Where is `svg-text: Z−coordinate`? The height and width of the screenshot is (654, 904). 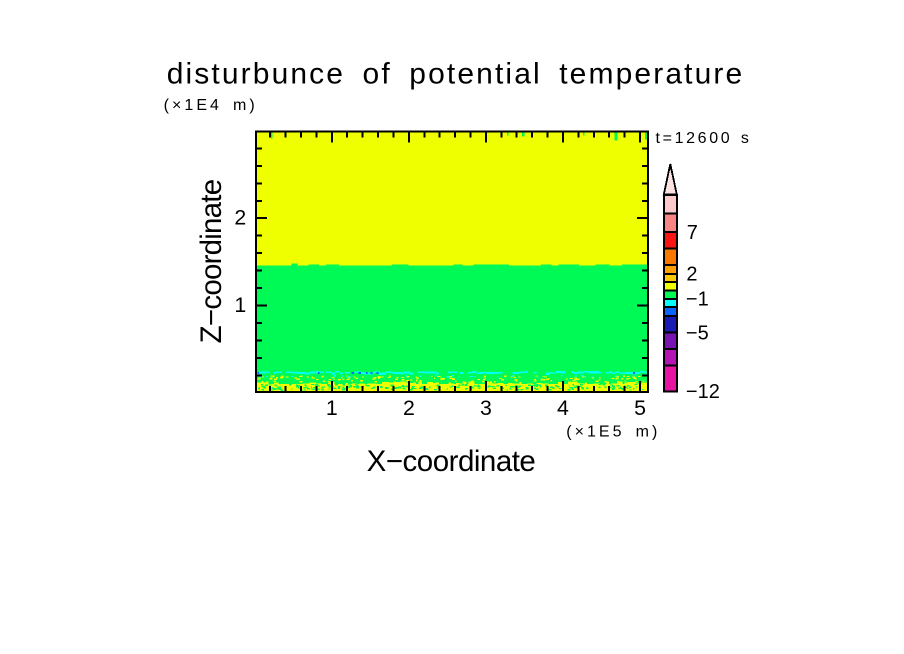
svg-text: Z−coordinate is located at coordinates (211, 261).